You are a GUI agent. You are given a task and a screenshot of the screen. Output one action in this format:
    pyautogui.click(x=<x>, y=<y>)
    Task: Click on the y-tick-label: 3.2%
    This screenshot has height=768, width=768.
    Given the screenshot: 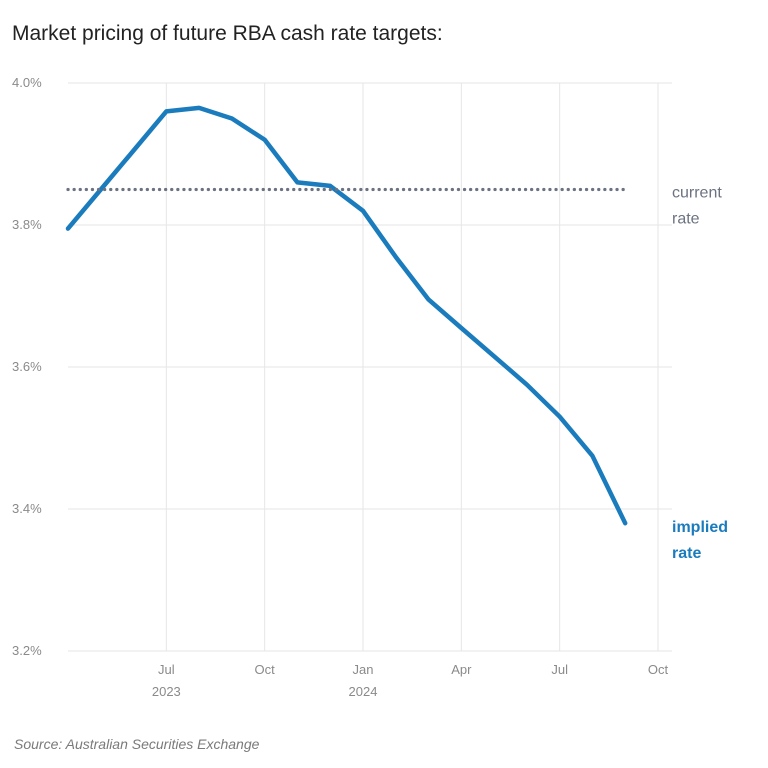 What is the action you would take?
    pyautogui.click(x=27, y=650)
    